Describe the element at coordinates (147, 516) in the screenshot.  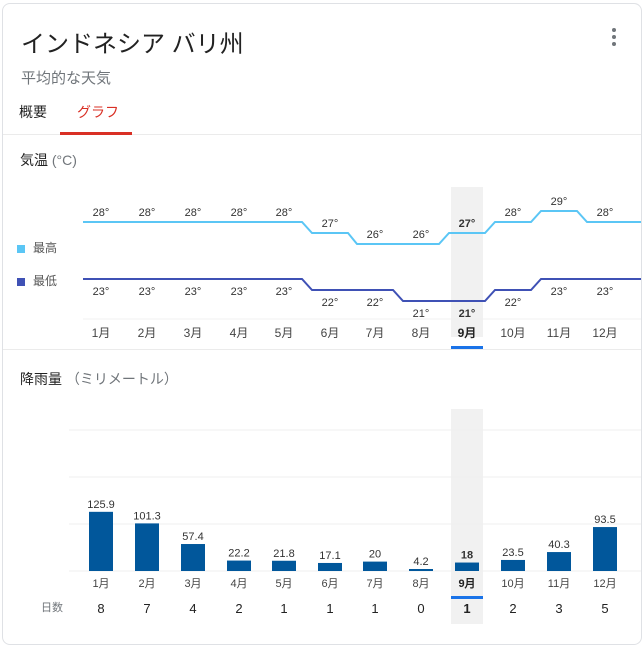
I see `rain-value-label: 101.3` at that location.